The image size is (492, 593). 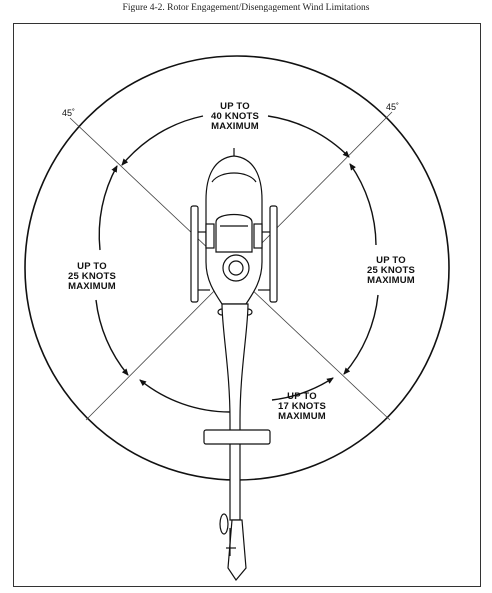 I want to click on arc-arrow-right-bottom, so click(x=361, y=334).